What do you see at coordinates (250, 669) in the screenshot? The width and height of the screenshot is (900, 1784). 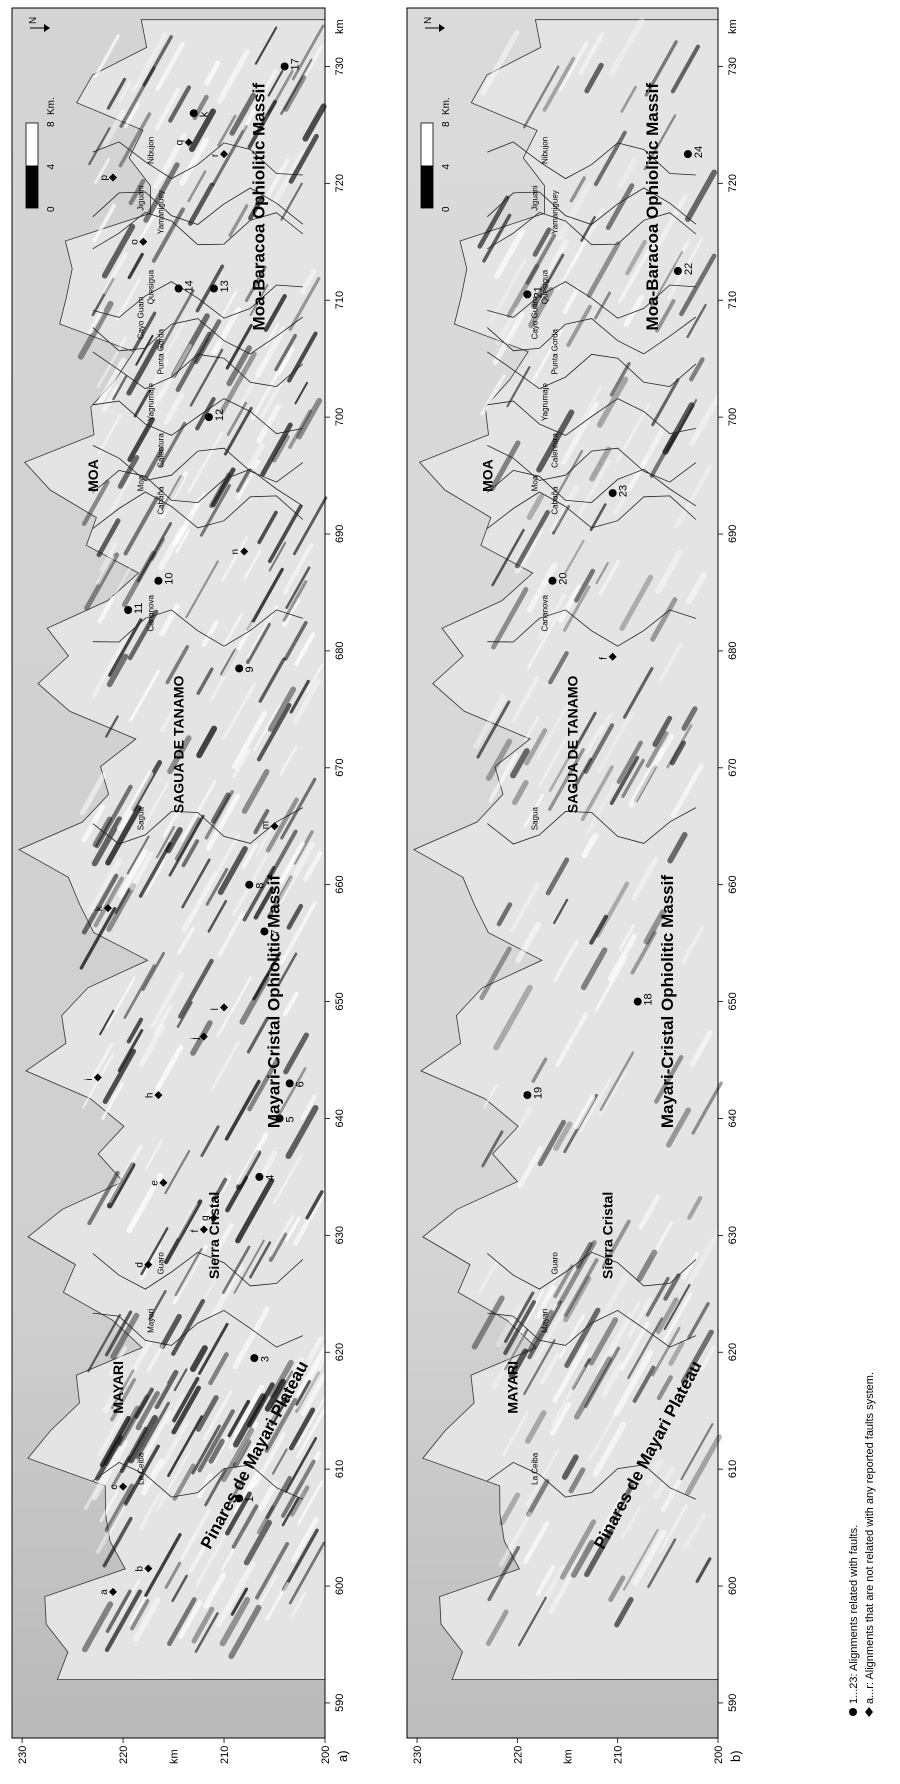 I see `fault-alignment-label: 9` at bounding box center [250, 669].